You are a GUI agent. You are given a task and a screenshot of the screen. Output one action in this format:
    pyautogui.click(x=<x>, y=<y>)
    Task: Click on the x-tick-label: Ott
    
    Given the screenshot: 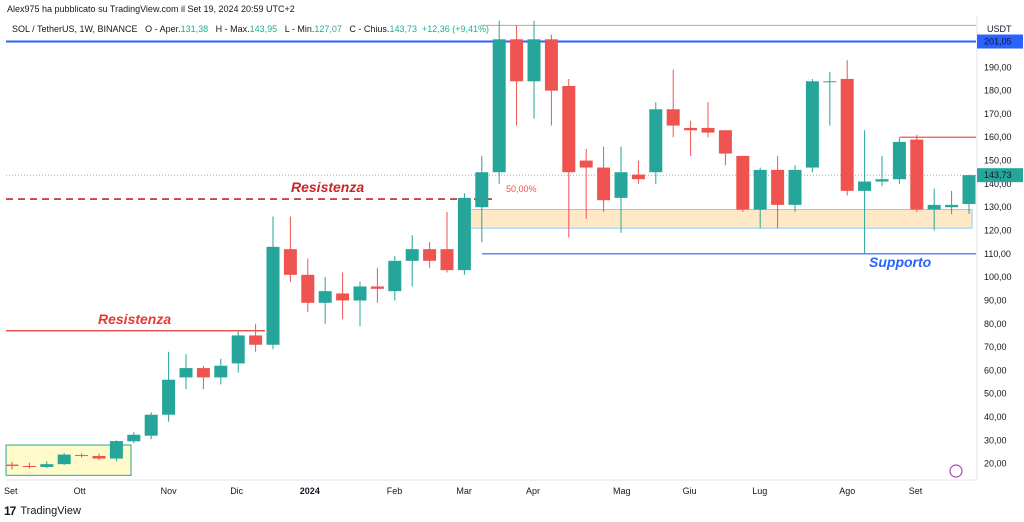 What is the action you would take?
    pyautogui.click(x=80, y=491)
    